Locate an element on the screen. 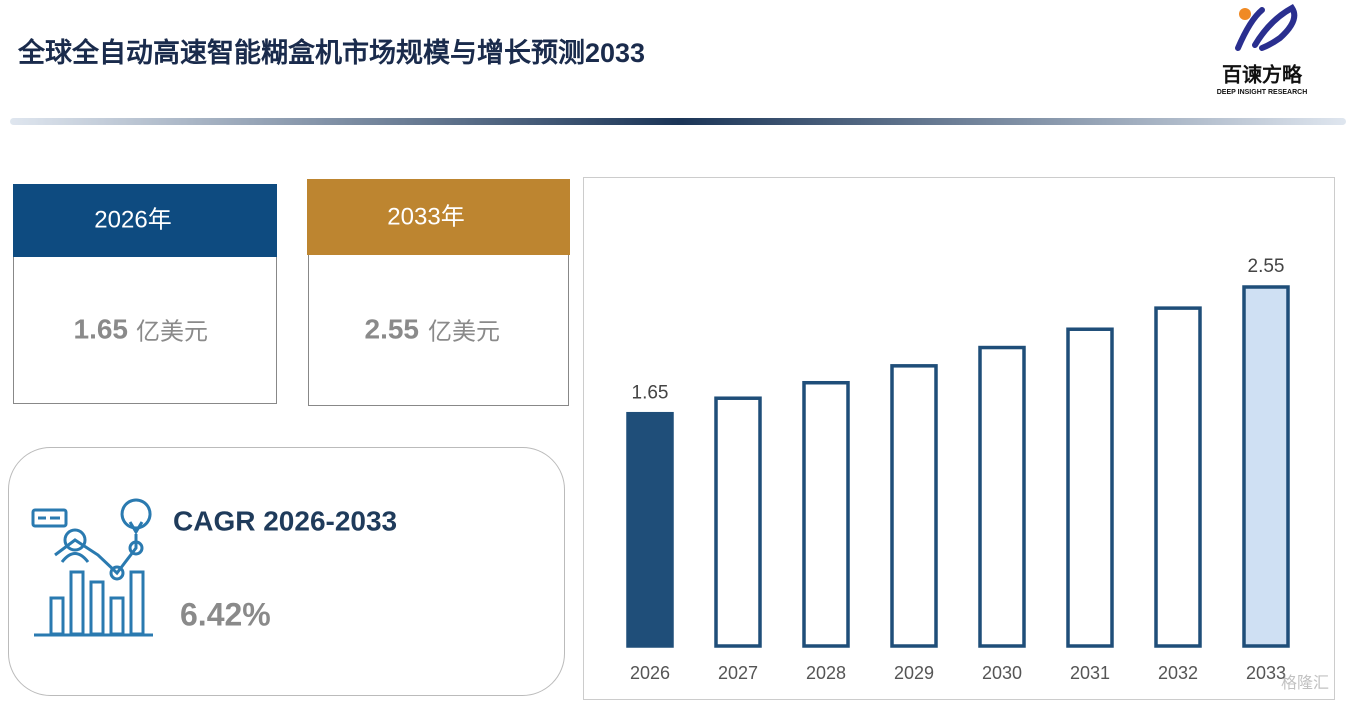 The image size is (1348, 706). card-value: 2.55 is located at coordinates (392, 328).